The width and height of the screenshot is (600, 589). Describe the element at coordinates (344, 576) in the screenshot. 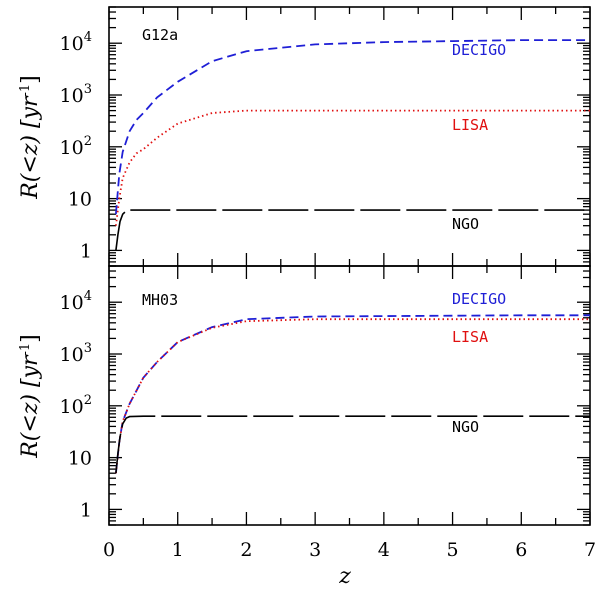

I see `x-axis-title: z` at that location.